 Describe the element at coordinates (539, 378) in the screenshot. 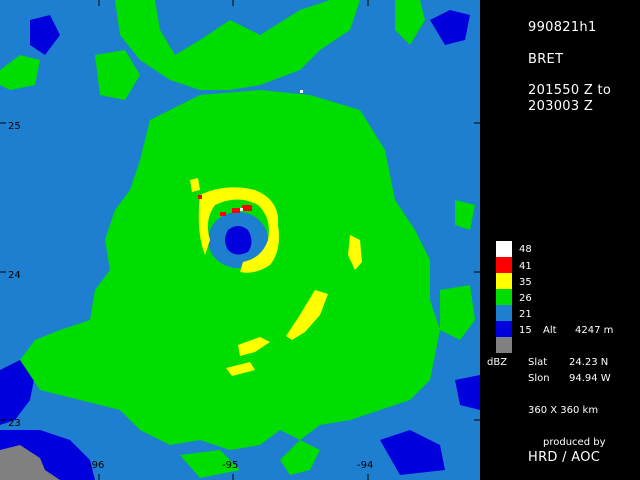

I see `slon-label: Slon` at that location.